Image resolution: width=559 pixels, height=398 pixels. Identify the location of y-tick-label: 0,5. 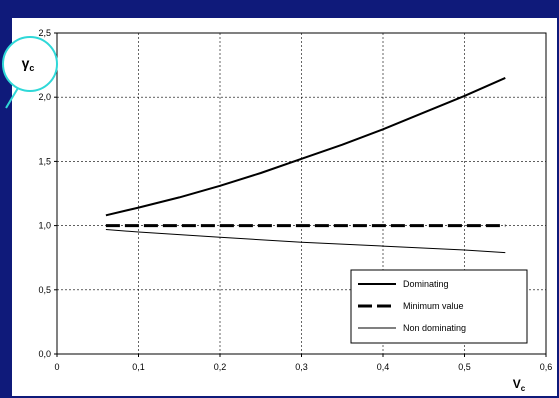
(44, 290).